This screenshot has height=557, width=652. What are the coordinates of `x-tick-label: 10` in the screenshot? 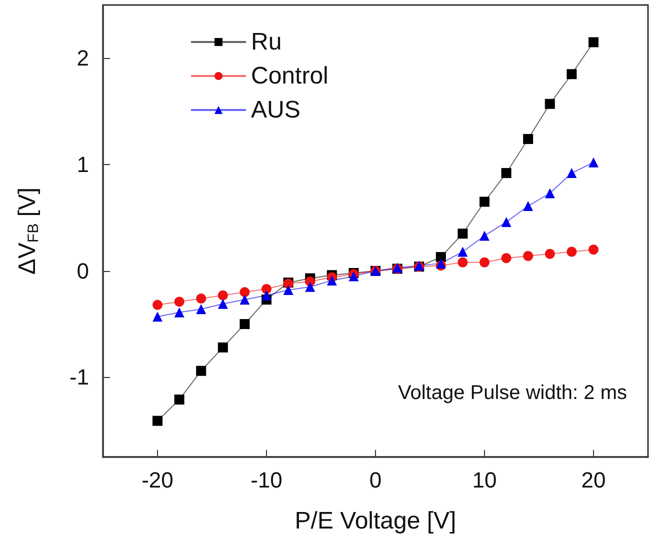 It's located at (484, 480).